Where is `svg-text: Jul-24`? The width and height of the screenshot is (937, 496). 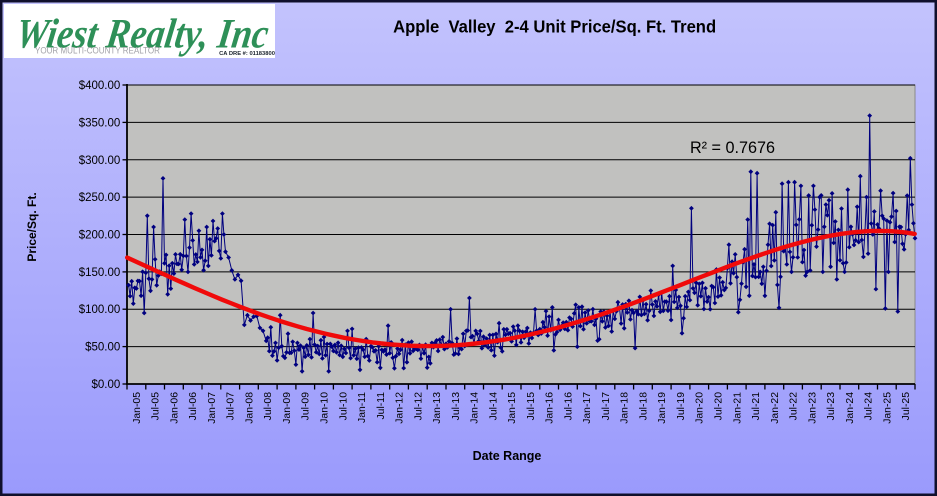 svg-text: Jul-24 is located at coordinates (869, 406).